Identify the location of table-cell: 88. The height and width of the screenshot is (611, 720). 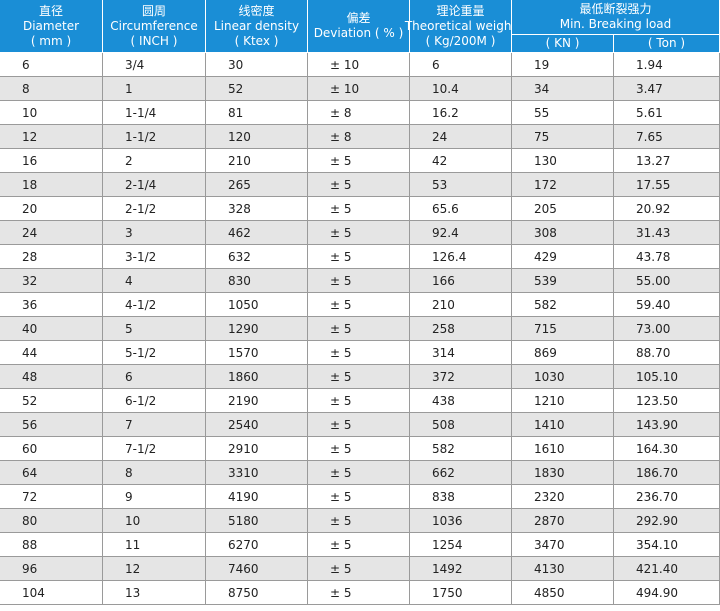
(51, 545).